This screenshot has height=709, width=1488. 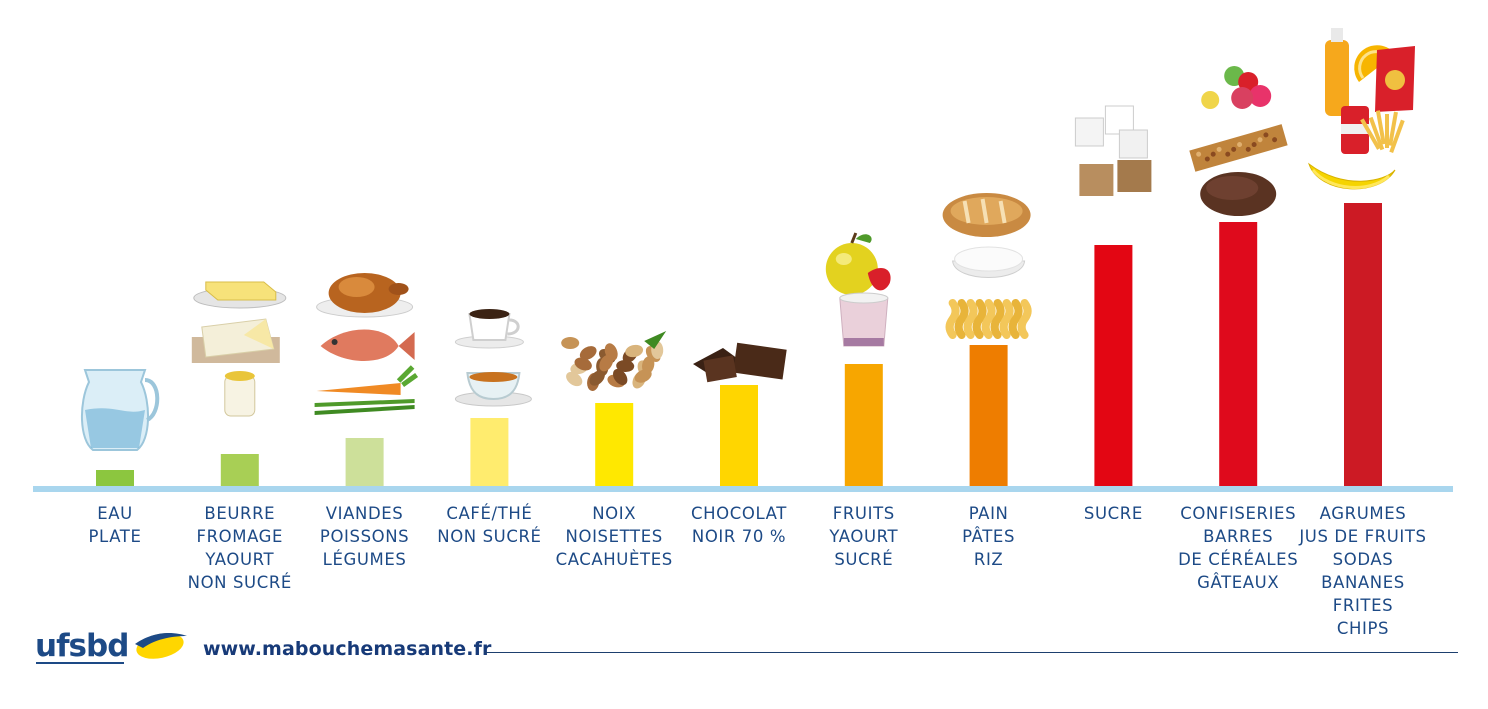 What do you see at coordinates (240, 513) in the screenshot?
I see `category-label-line: BEURRE` at bounding box center [240, 513].